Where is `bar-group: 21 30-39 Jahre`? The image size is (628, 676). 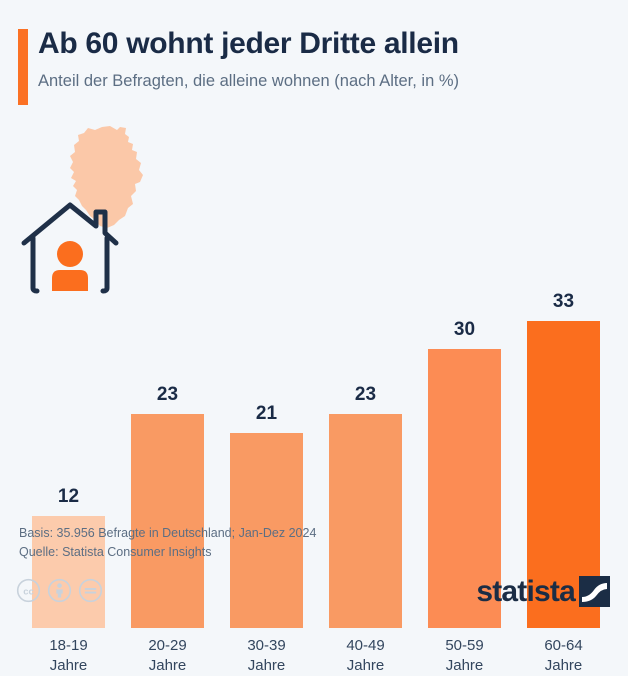
bar-group: 21 30-39 Jahre is located at coordinates (266, 417).